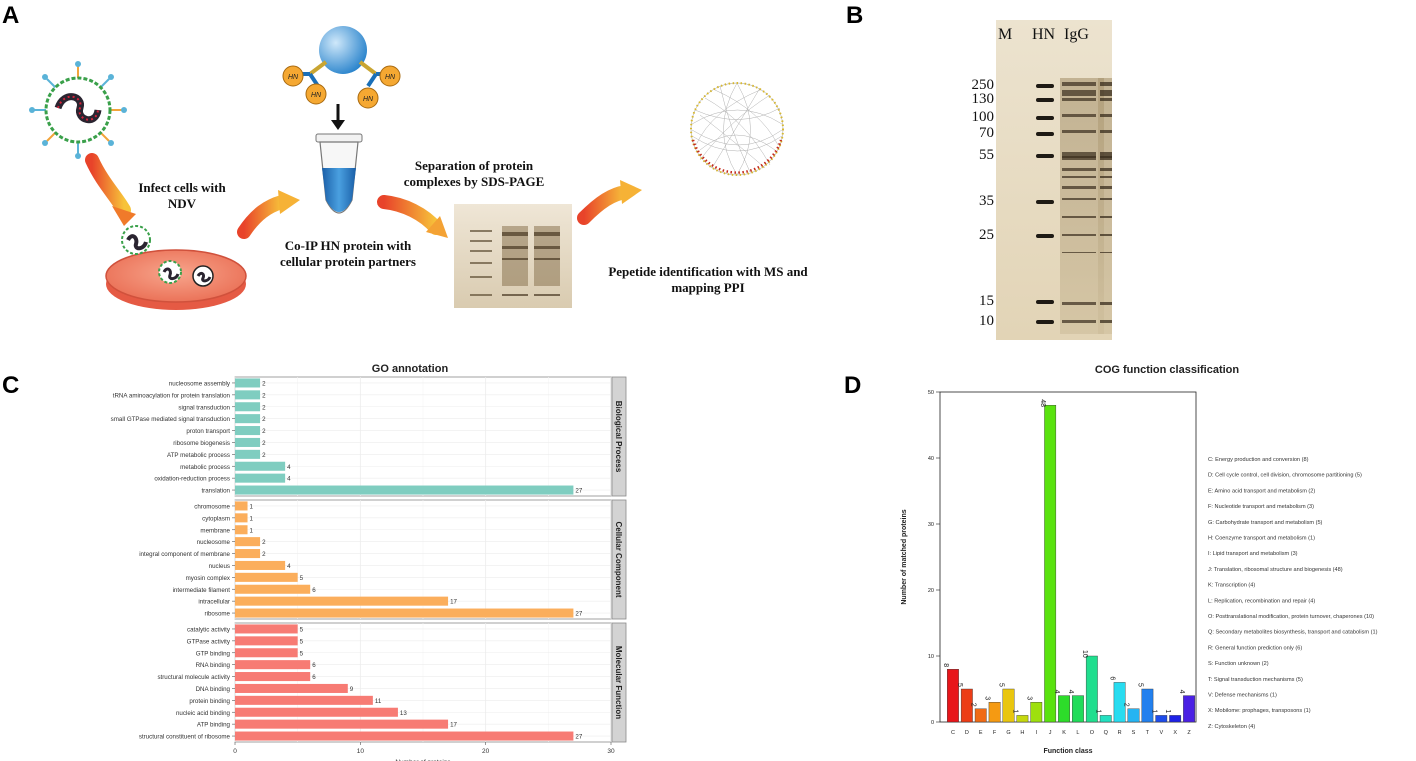  I want to click on step-infect-caption: Infect cells with NDV, so click(182, 195).